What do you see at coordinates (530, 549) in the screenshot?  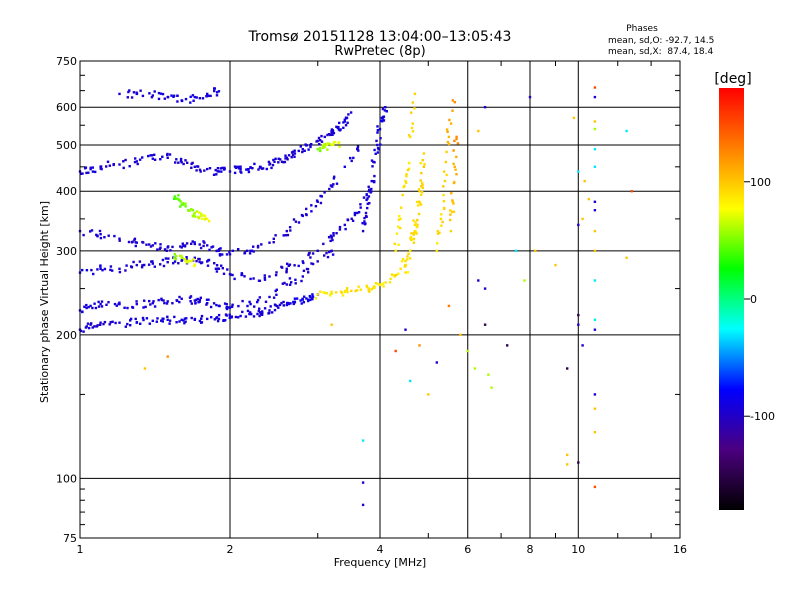 I see `x-tick-label: 8` at bounding box center [530, 549].